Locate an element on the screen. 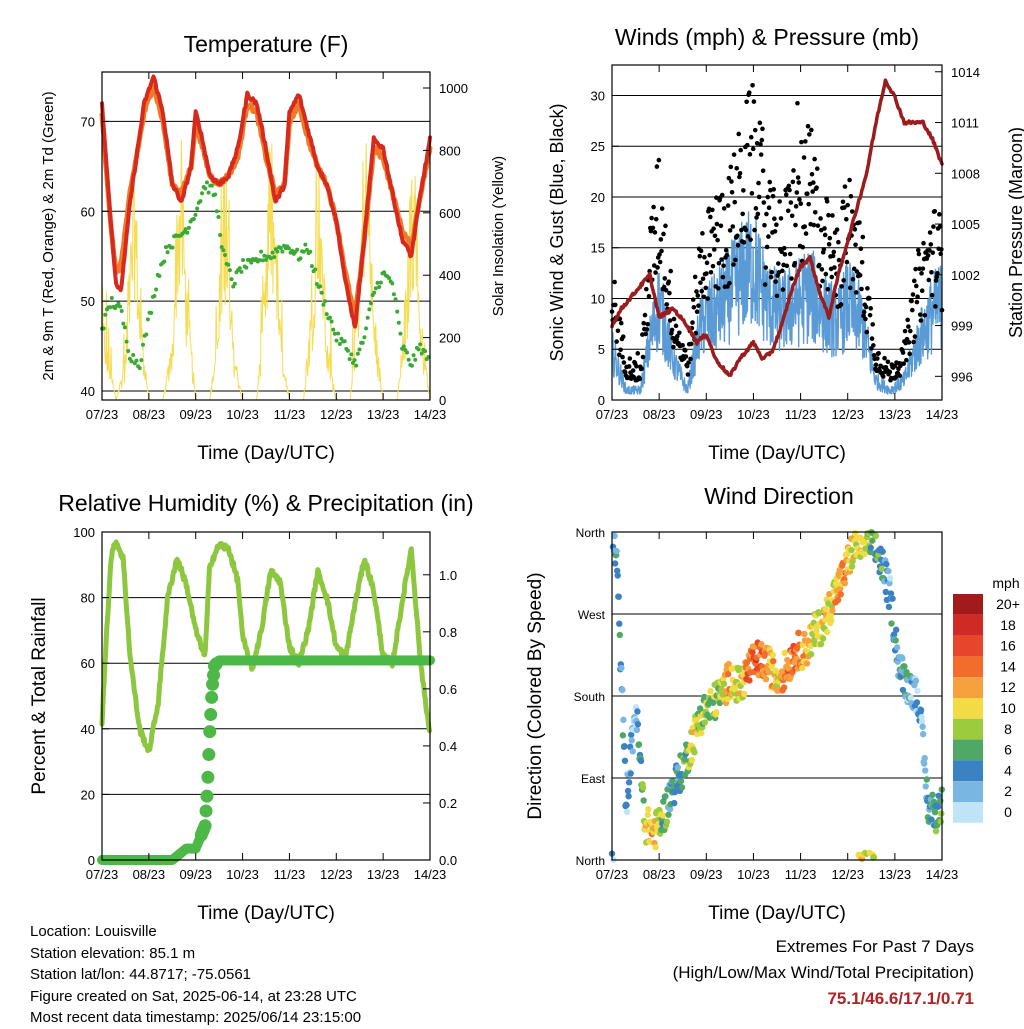 This screenshot has width=1024, height=1029. latlon-text: Station lat/lon: 44.8717; -75.0561 is located at coordinates (141, 974).